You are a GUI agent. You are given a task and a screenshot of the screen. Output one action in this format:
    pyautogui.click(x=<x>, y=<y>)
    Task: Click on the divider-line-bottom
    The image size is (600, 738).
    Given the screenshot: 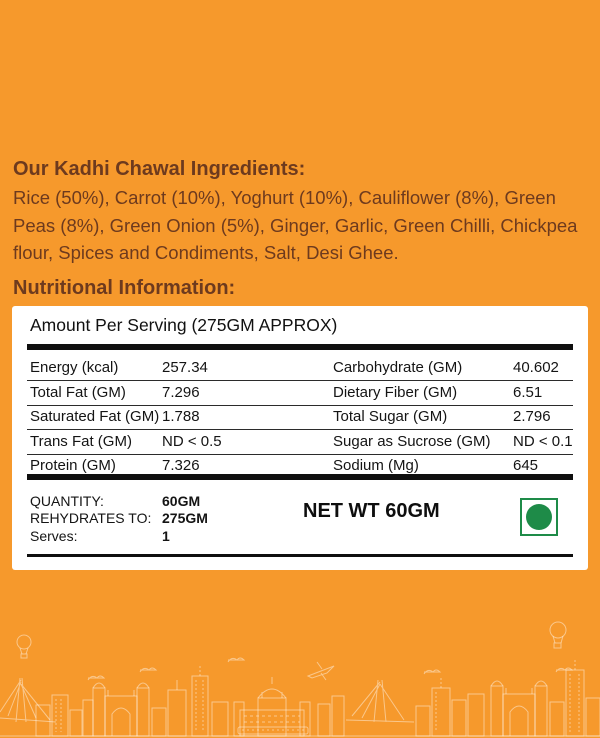 What is the action you would take?
    pyautogui.click(x=300, y=555)
    